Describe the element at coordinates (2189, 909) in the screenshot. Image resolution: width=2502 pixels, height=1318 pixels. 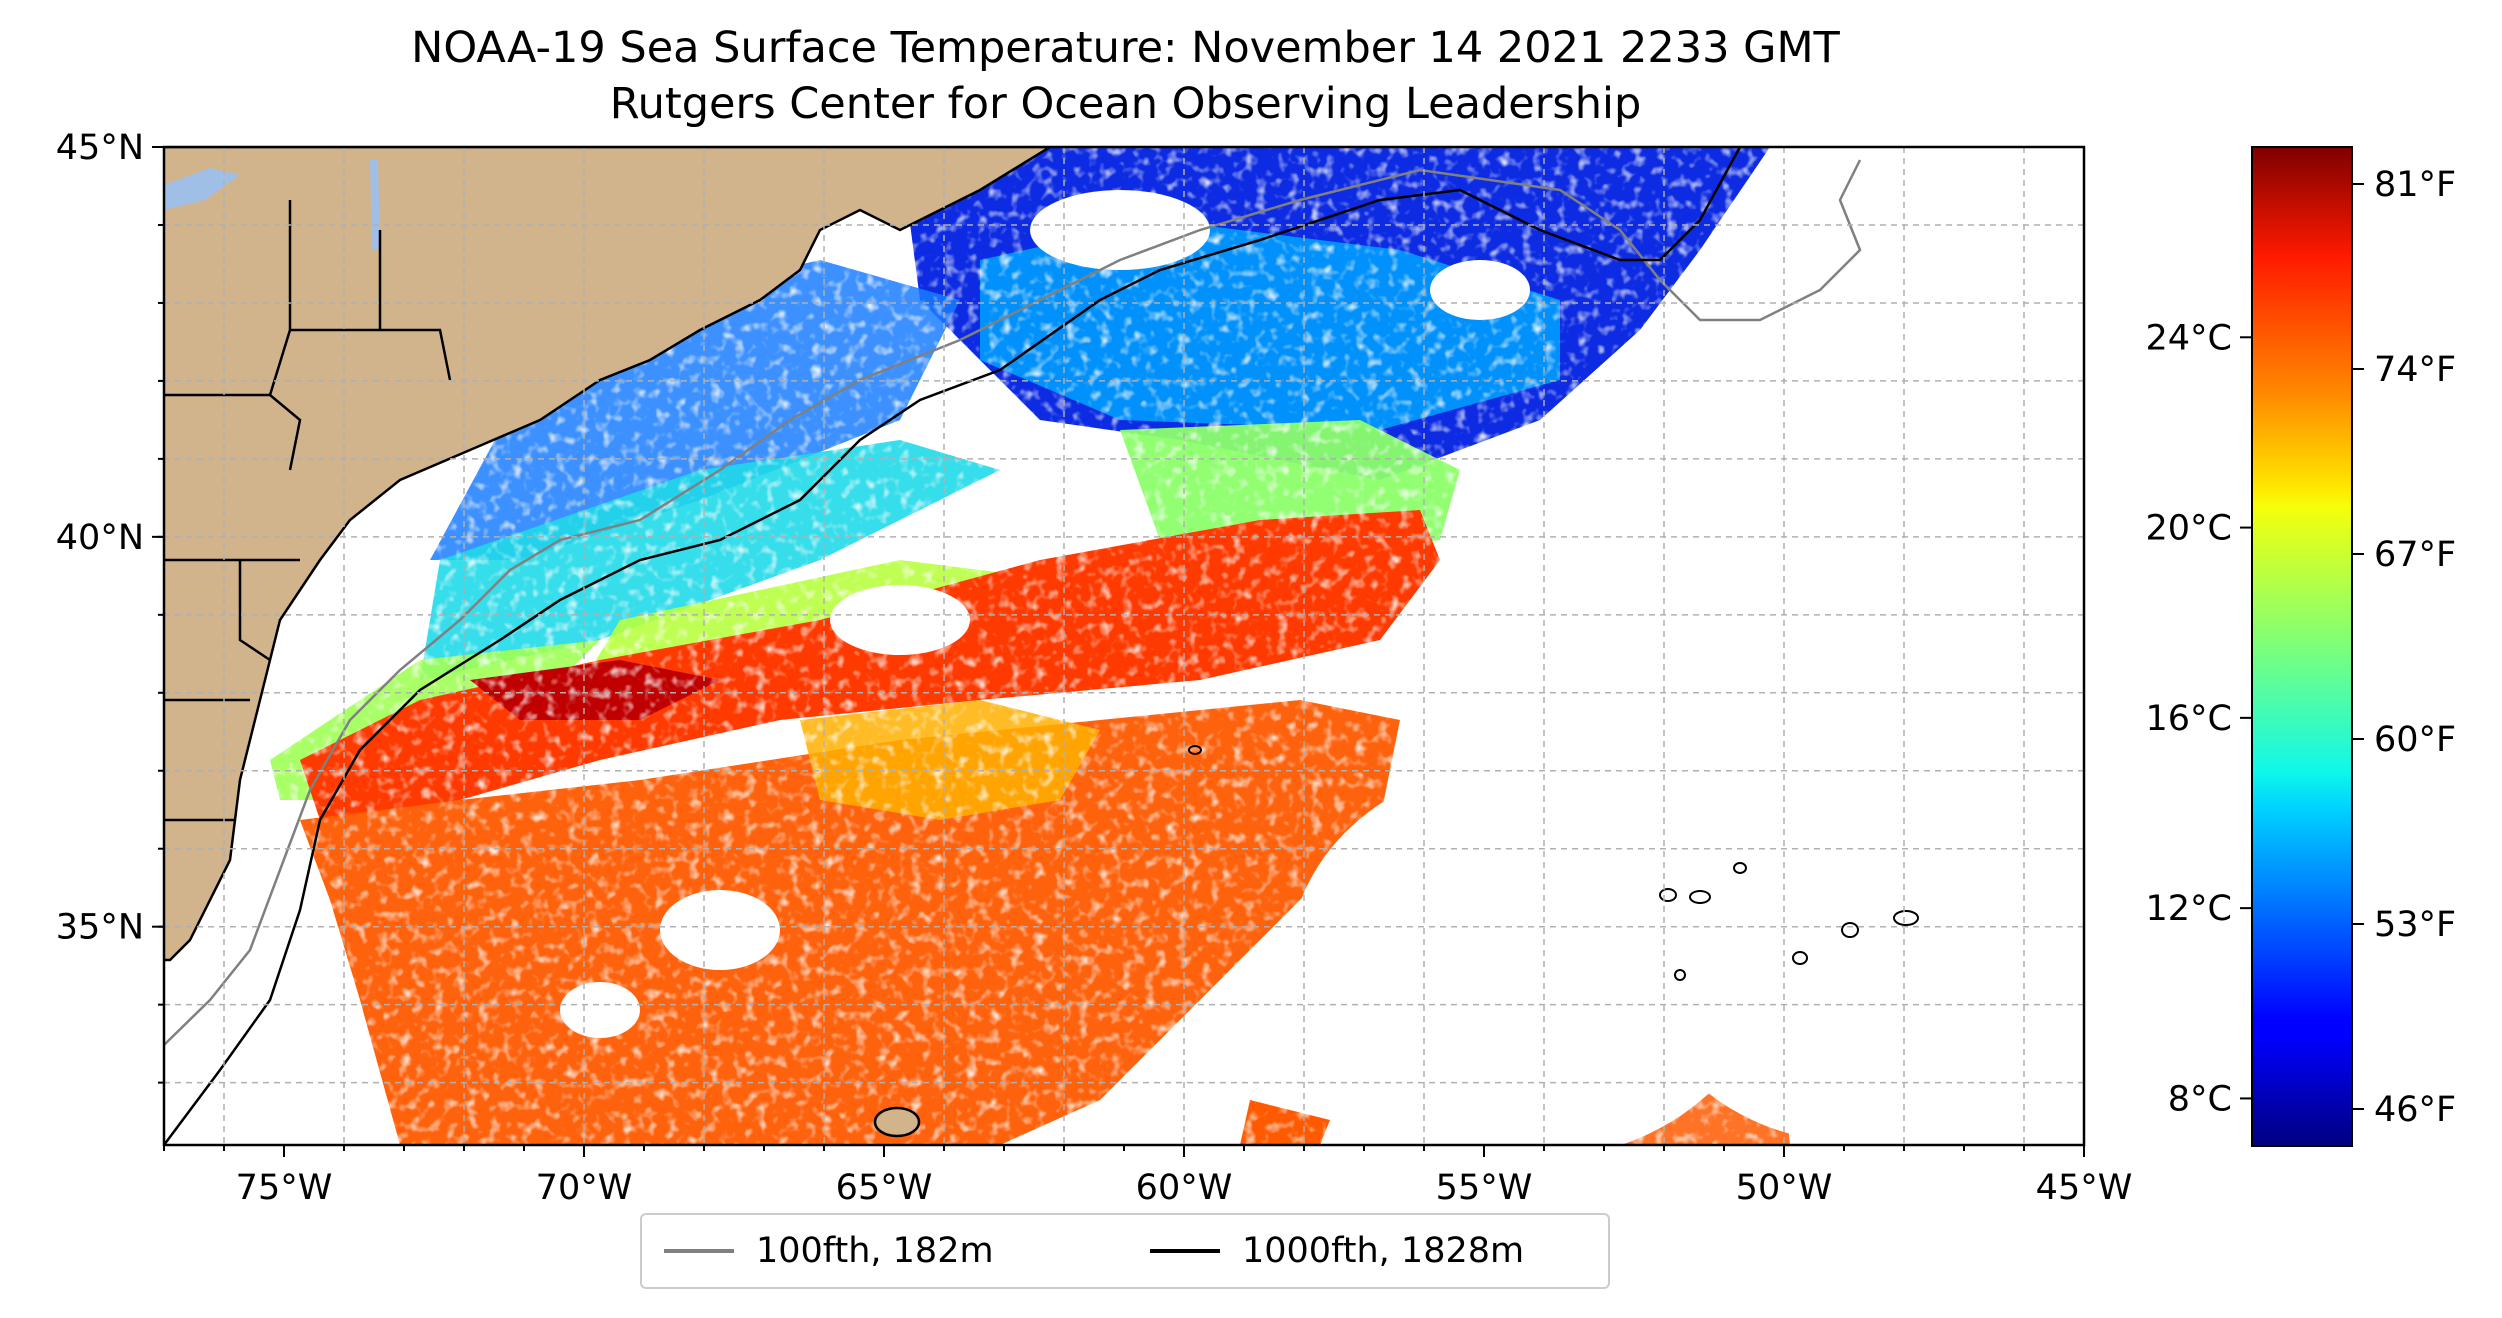
I see `colorbar-c-label: 12°C` at that location.